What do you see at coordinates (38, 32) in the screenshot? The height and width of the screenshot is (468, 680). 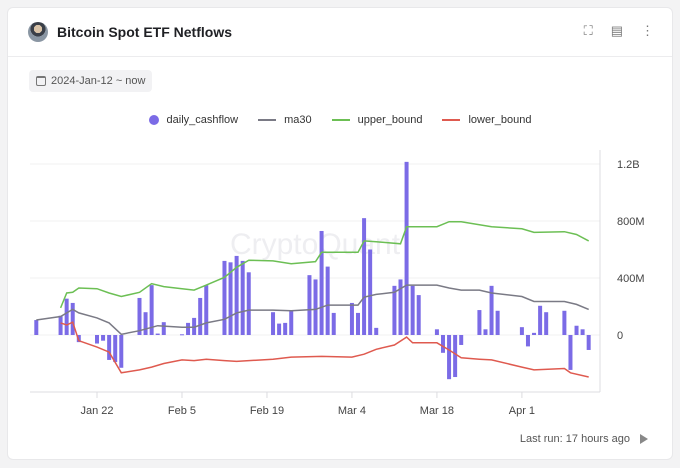 I see `author-avatar` at bounding box center [38, 32].